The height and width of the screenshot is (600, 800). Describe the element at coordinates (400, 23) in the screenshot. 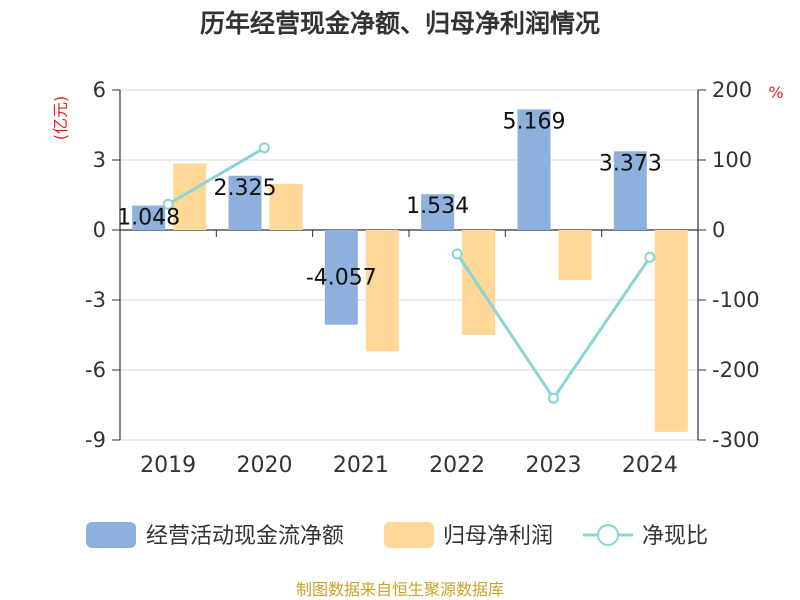

I see `chart-title: 历年经营现金净额、归母净利润情况` at that location.